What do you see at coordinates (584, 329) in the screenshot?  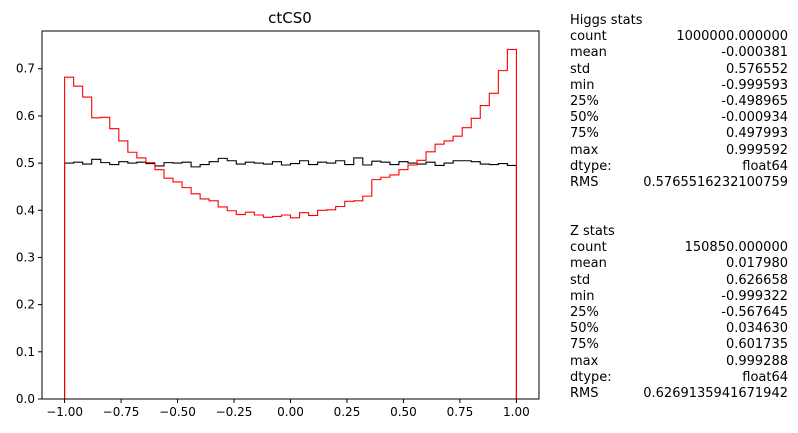 I see `z-stat-key: 50%` at bounding box center [584, 329].